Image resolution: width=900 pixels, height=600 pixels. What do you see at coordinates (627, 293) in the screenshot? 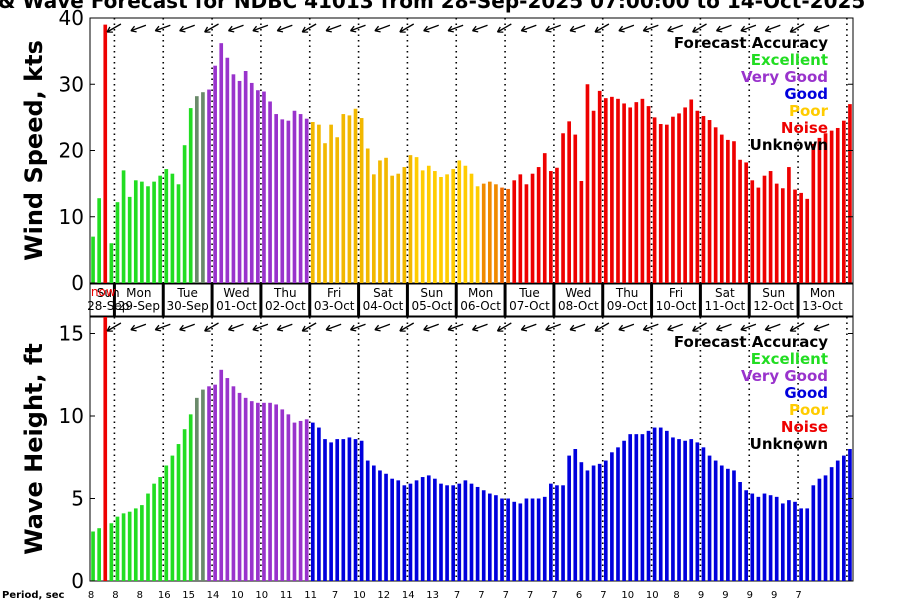
I see `day-name: Thu` at bounding box center [627, 293].